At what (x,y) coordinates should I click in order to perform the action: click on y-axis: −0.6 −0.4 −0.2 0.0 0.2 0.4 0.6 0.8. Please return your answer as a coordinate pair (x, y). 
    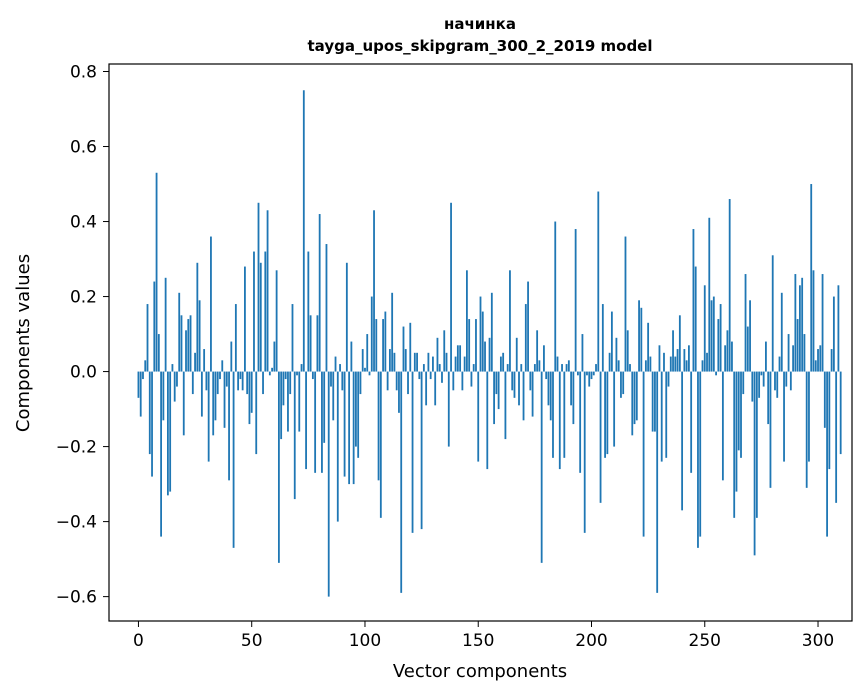
    Looking at the image, I should click on (82, 335).